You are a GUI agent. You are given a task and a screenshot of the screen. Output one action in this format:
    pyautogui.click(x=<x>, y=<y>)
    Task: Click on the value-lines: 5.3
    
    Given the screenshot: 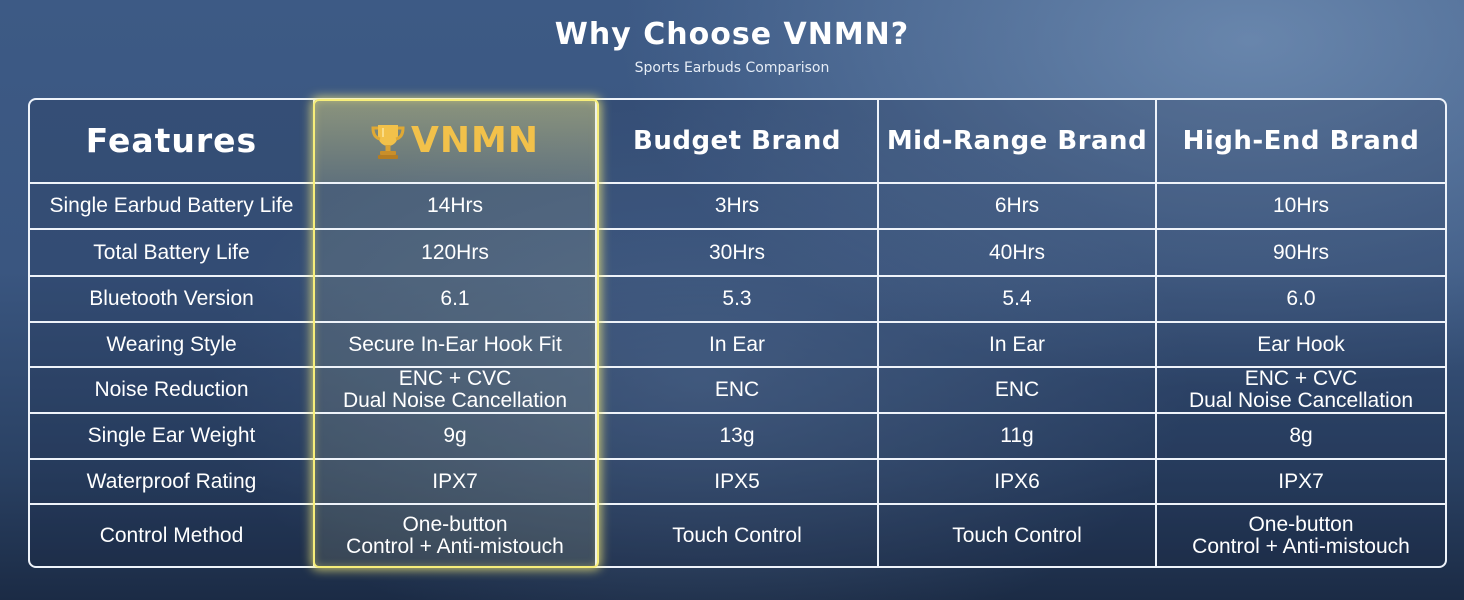 What is the action you would take?
    pyautogui.click(x=736, y=299)
    